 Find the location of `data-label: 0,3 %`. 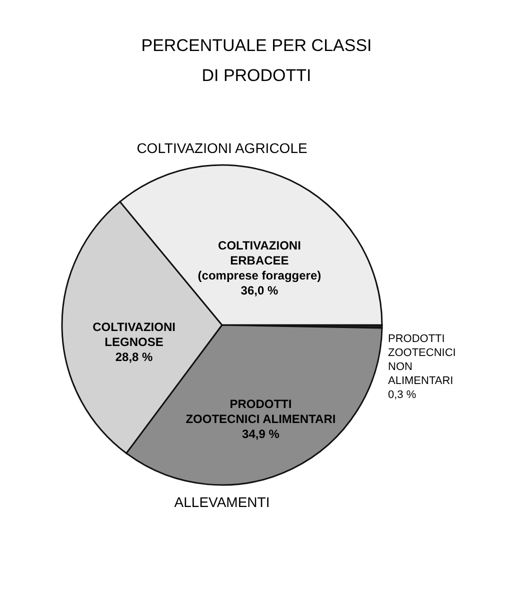

data-label: 0,3 % is located at coordinates (402, 395).